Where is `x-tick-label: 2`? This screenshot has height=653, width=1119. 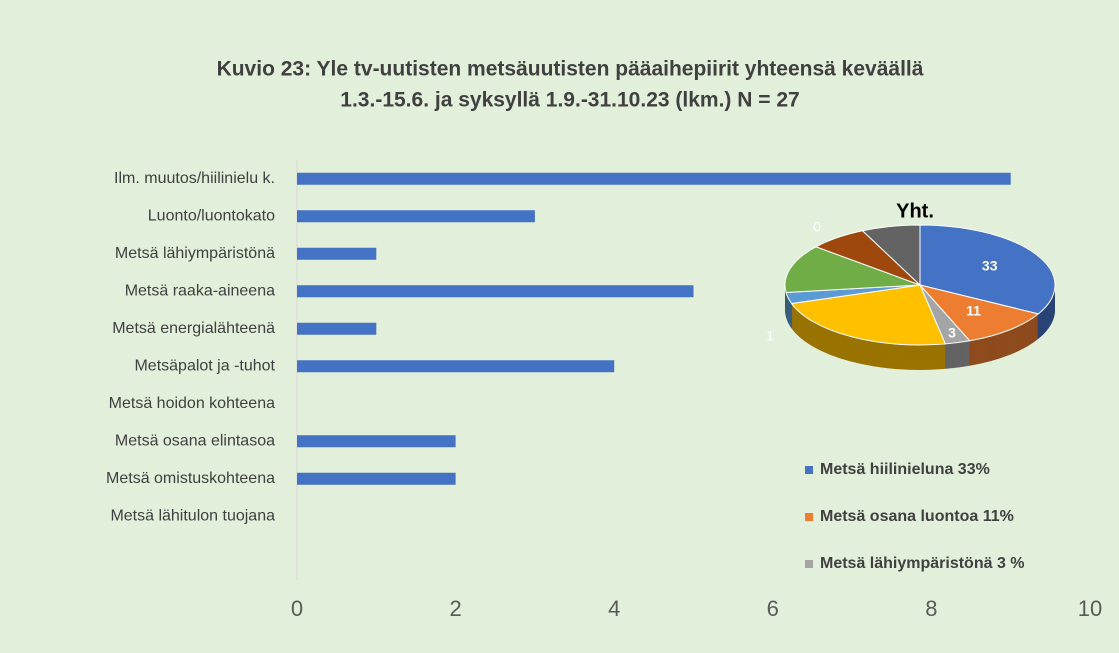
x-tick-label: 2 is located at coordinates (455, 608).